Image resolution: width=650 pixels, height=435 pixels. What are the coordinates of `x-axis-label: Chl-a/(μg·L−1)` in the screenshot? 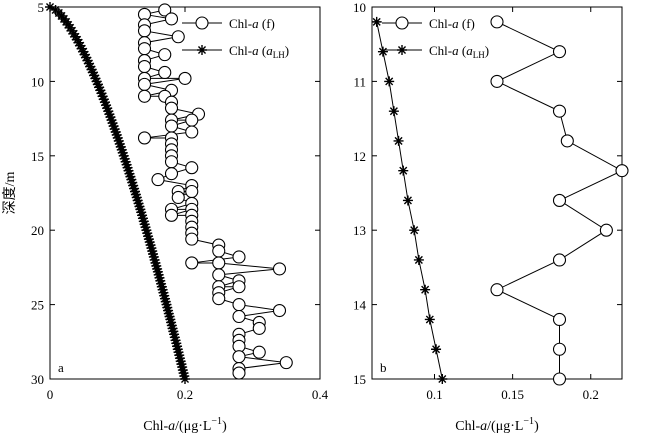 It's located at (185, 425).